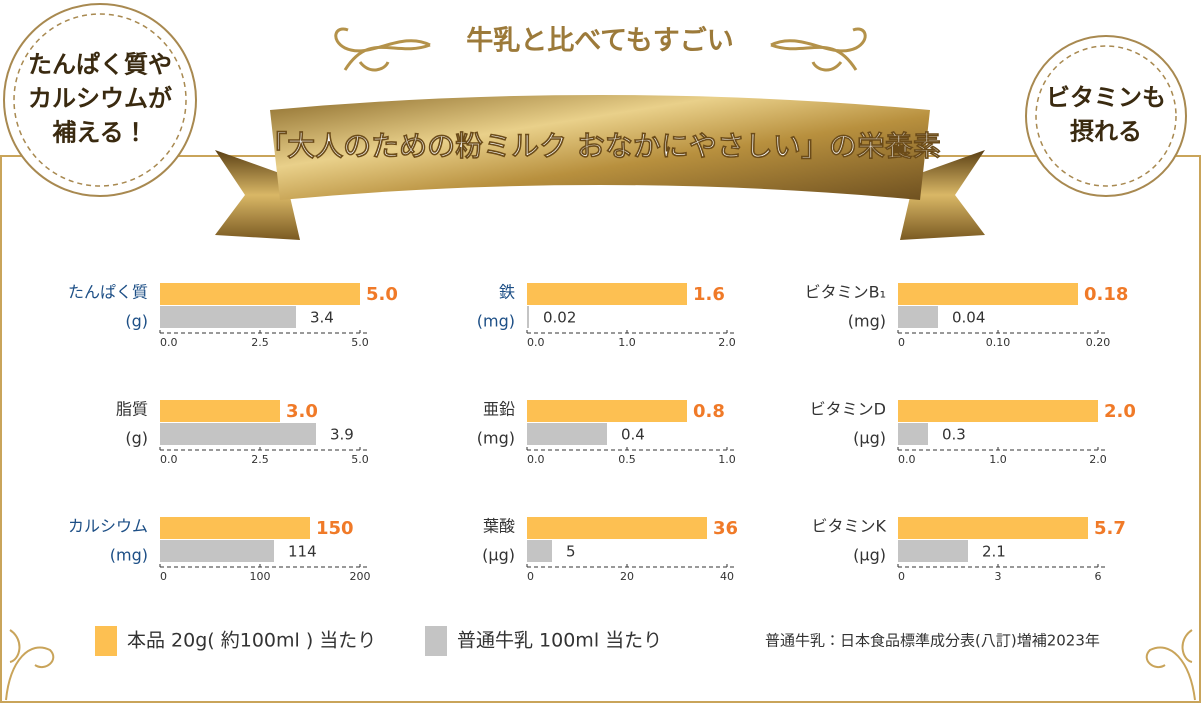 This screenshot has width=1201, height=704. I want to click on value-label: 5.7, so click(1110, 528).